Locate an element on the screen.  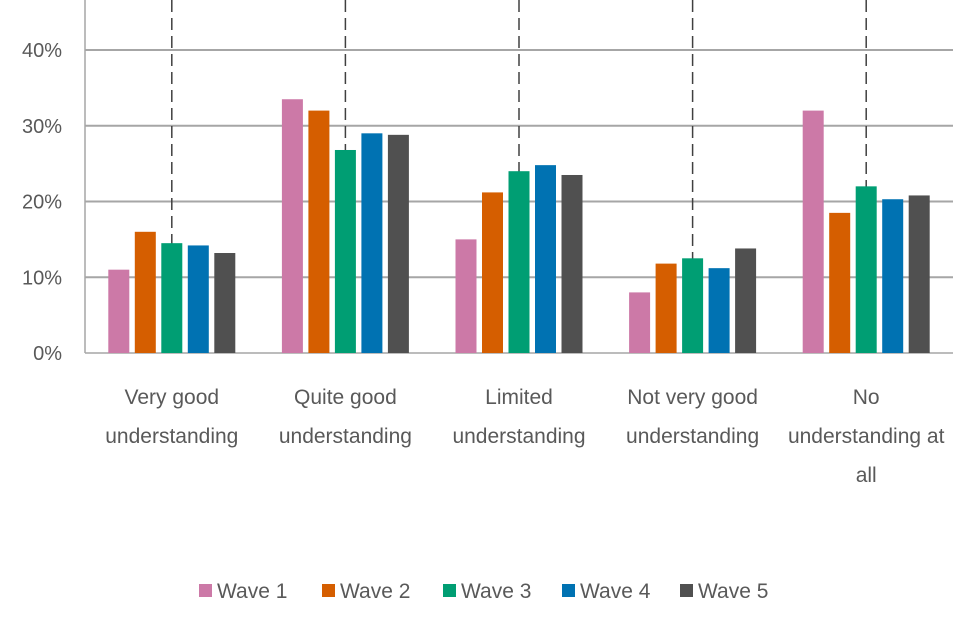
category-label: No is located at coordinates (866, 397).